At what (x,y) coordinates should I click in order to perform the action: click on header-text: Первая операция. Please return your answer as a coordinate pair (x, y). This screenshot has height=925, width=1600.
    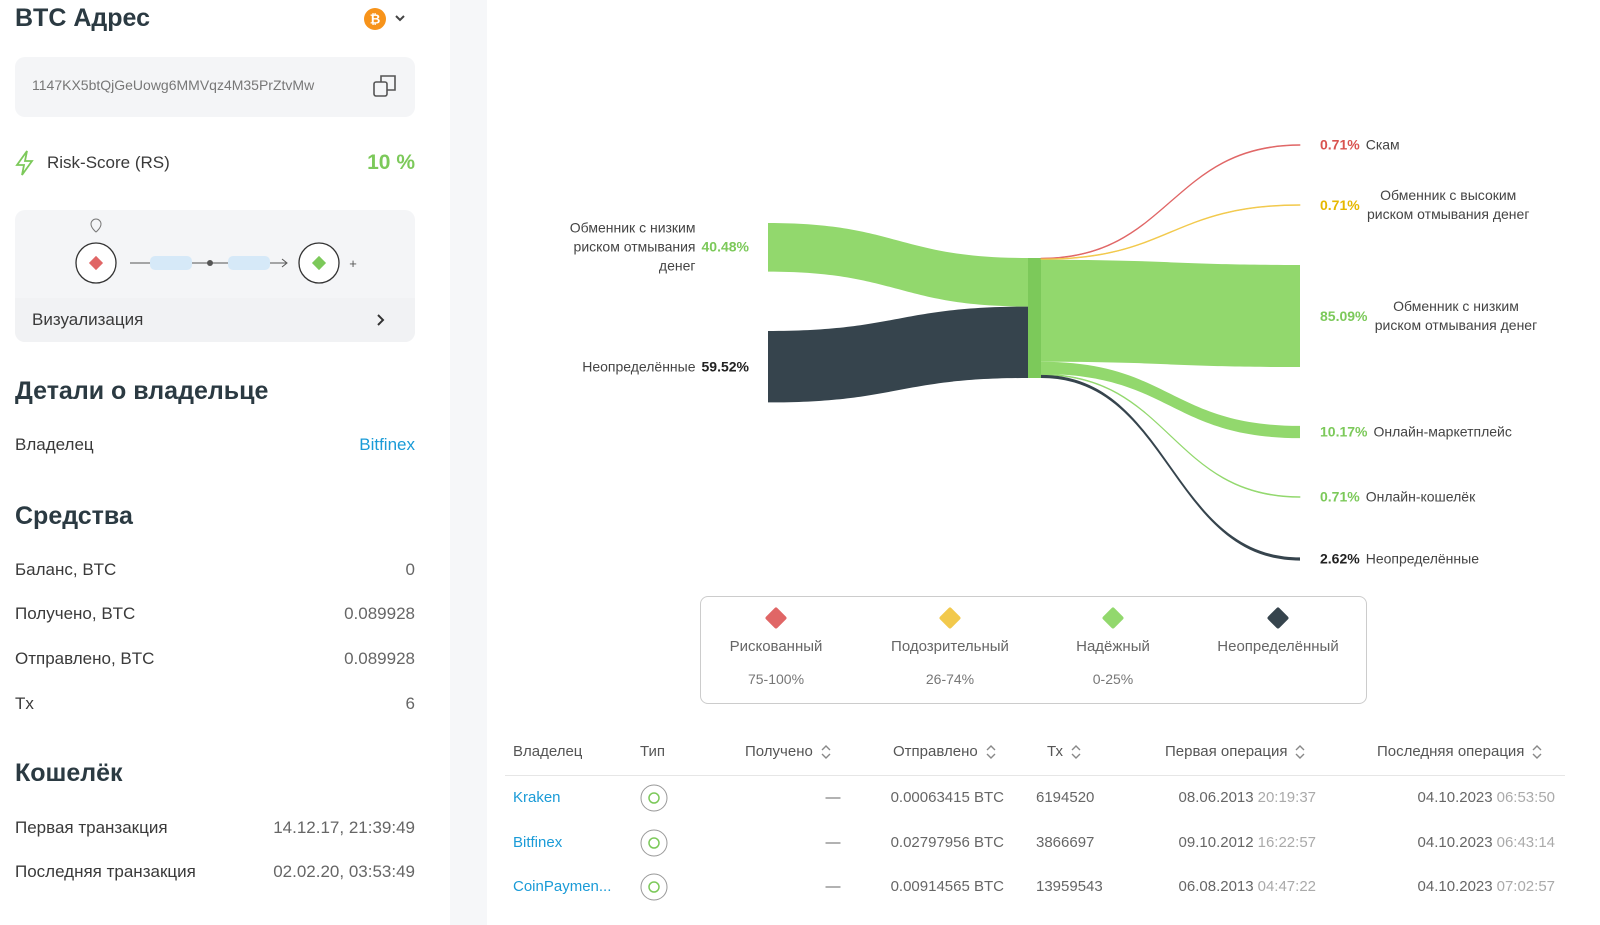
    Looking at the image, I should click on (1226, 751).